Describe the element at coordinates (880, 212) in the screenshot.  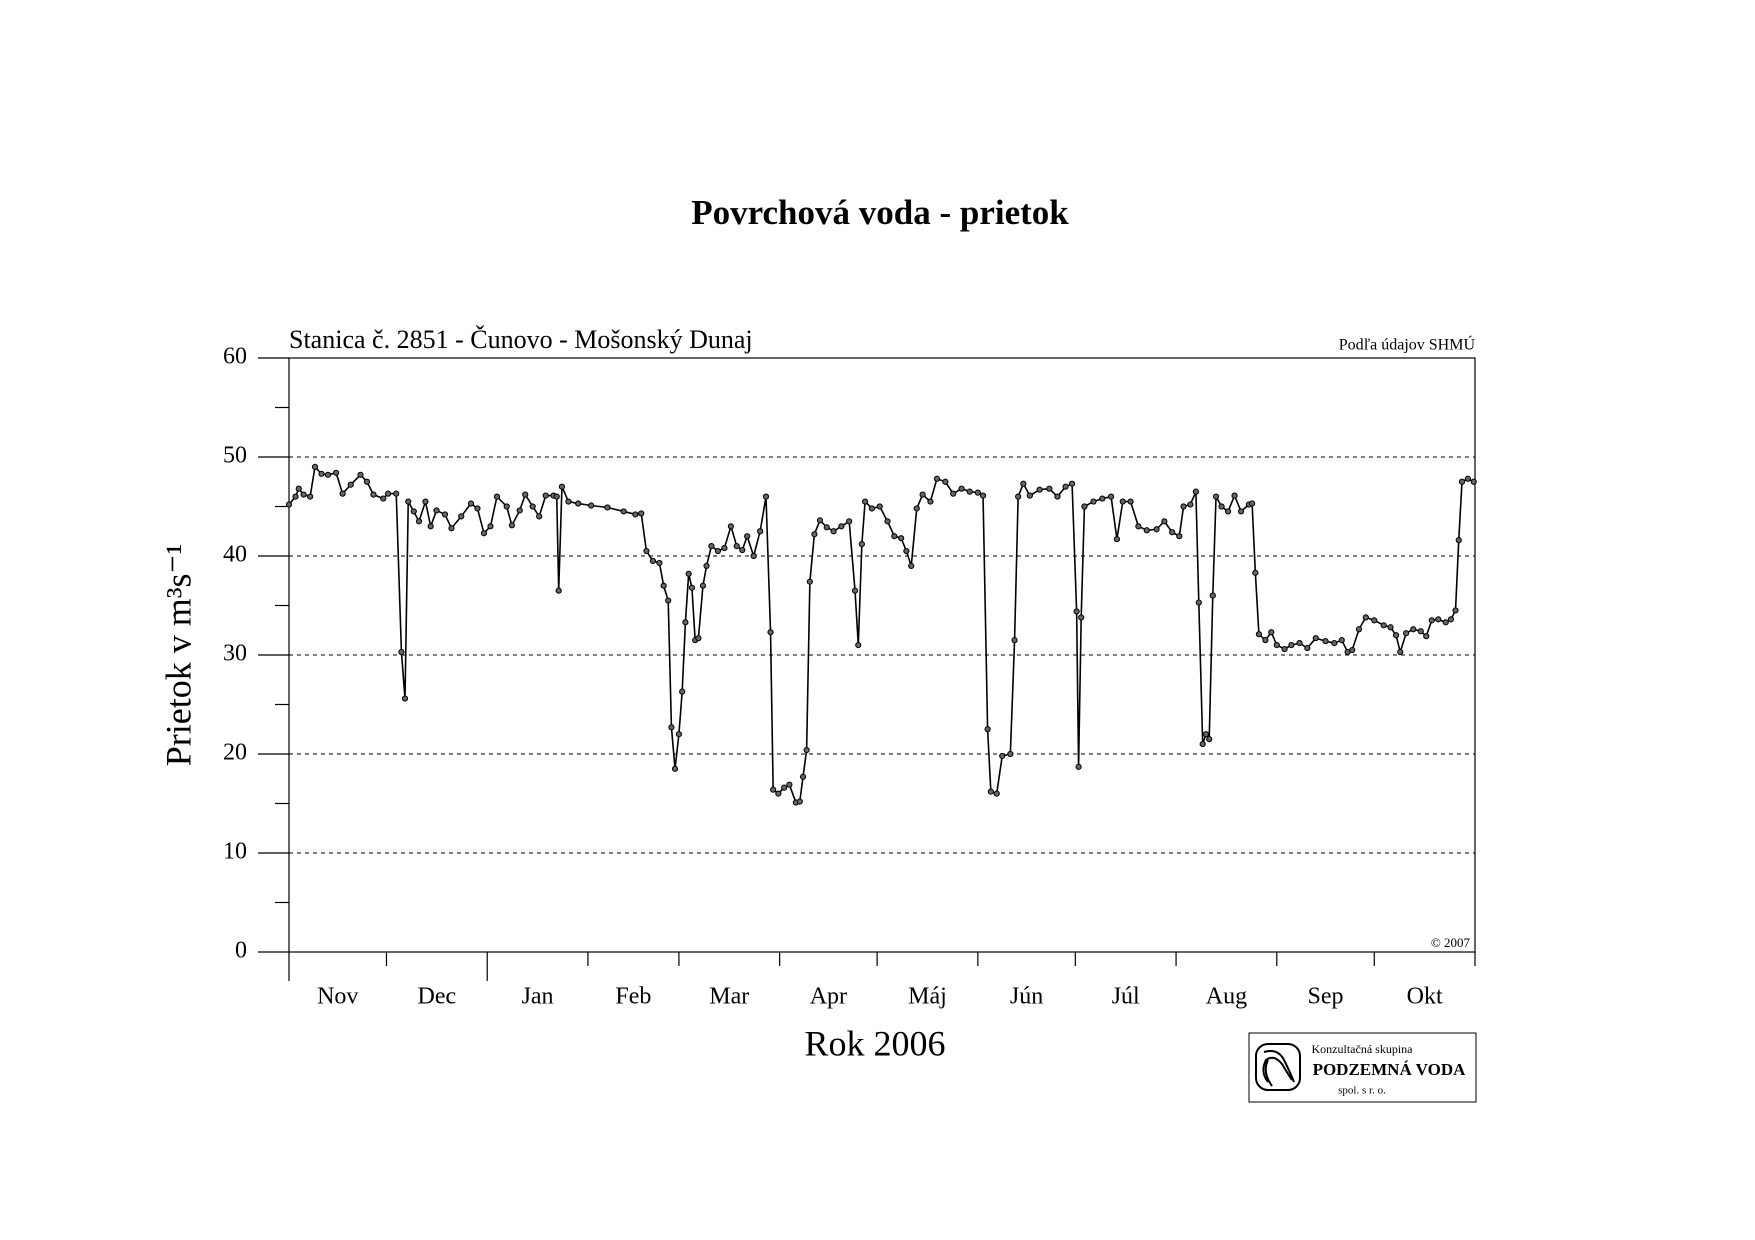
I see `chart-title: Povrchová voda - prietok` at that location.